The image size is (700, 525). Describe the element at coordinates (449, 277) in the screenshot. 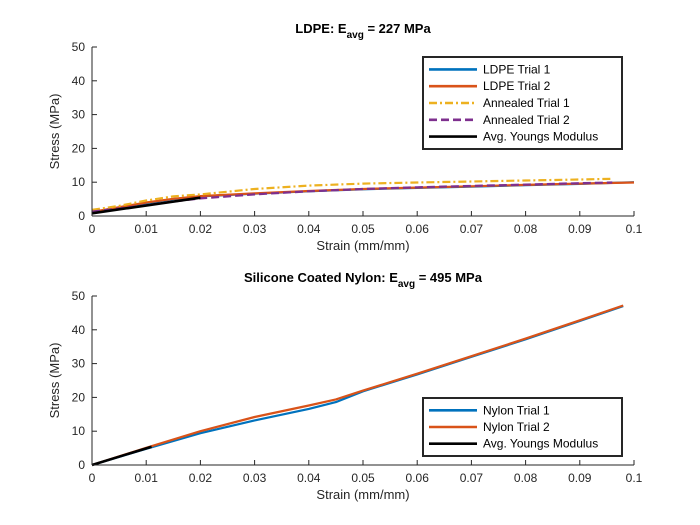

I see `title-tail: = 495 MPa` at that location.